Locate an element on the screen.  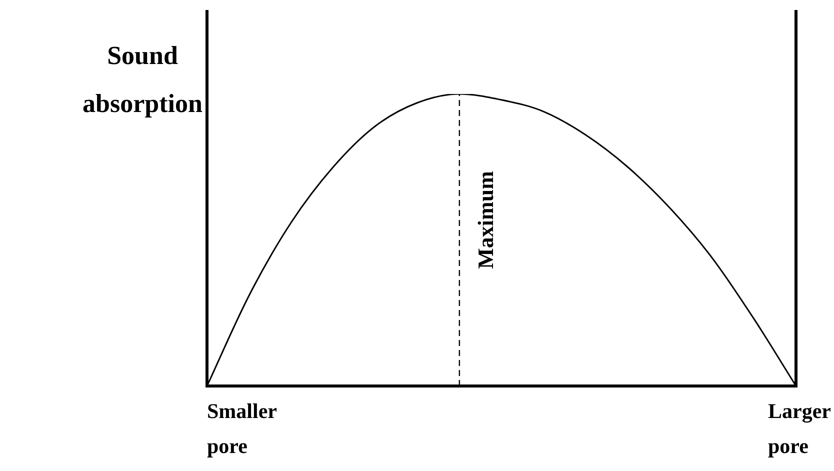
annotation: Maximum is located at coordinates (485, 220).